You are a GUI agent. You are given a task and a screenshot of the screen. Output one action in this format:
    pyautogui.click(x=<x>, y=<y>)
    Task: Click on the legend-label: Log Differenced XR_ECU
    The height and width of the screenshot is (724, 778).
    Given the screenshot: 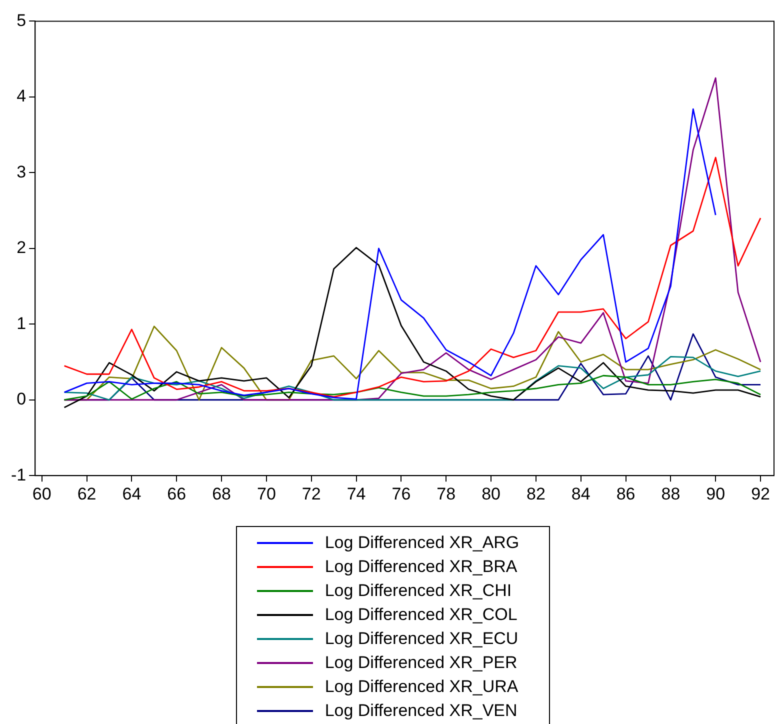 What is the action you would take?
    pyautogui.click(x=421, y=639)
    